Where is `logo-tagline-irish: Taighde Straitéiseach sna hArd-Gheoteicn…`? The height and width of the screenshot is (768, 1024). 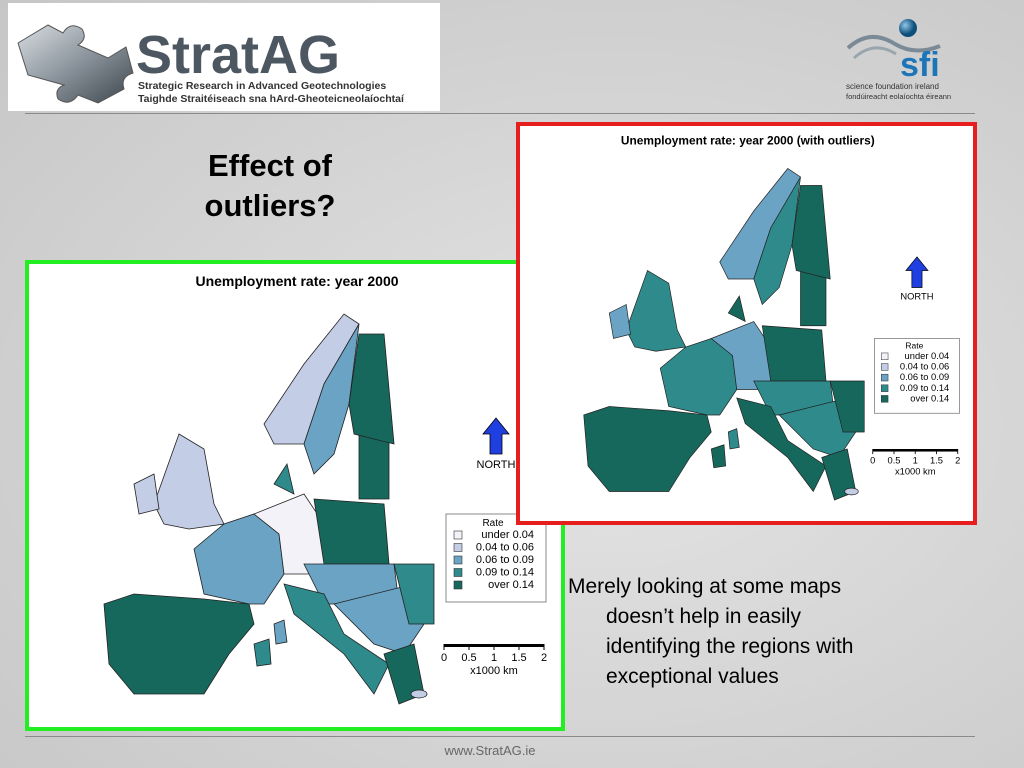 logo-tagline-irish: Taighde Straitéiseach sna hArd-Gheoteicn… is located at coordinates (271, 99).